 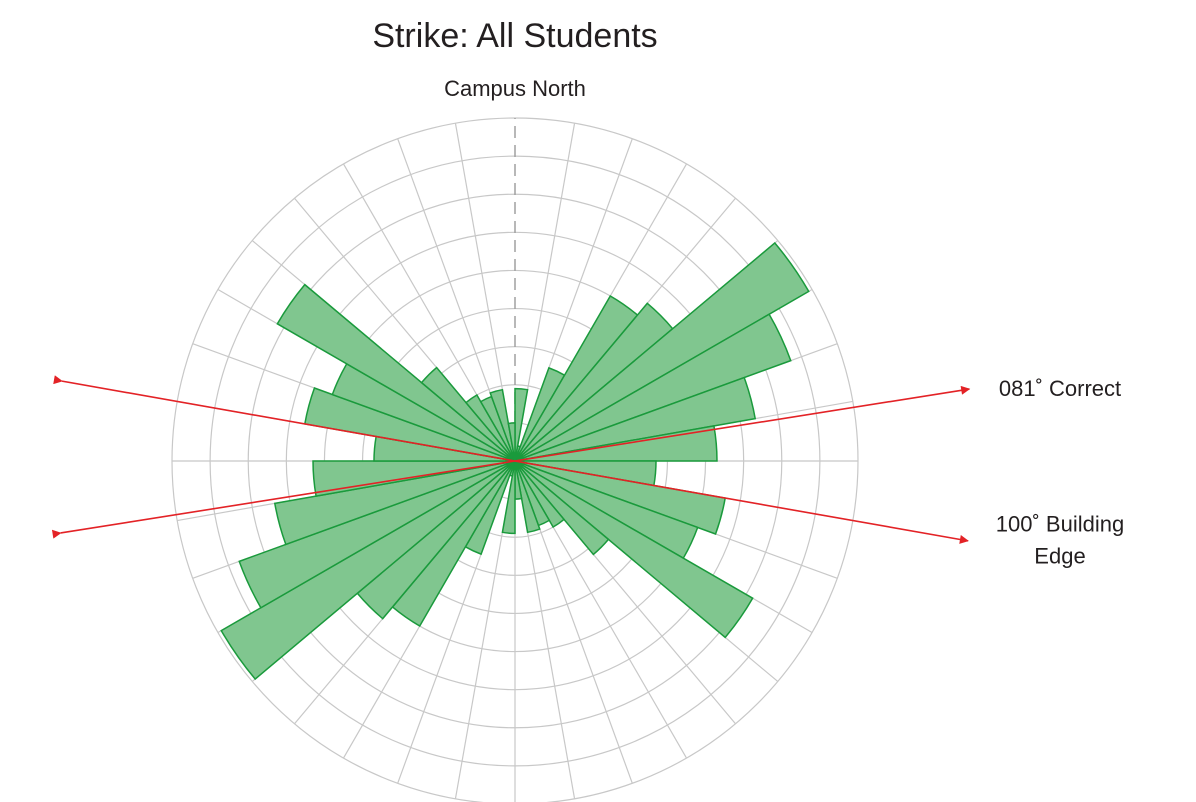 What do you see at coordinates (514, 36) in the screenshot?
I see `chart-title: Strike: All Students` at bounding box center [514, 36].